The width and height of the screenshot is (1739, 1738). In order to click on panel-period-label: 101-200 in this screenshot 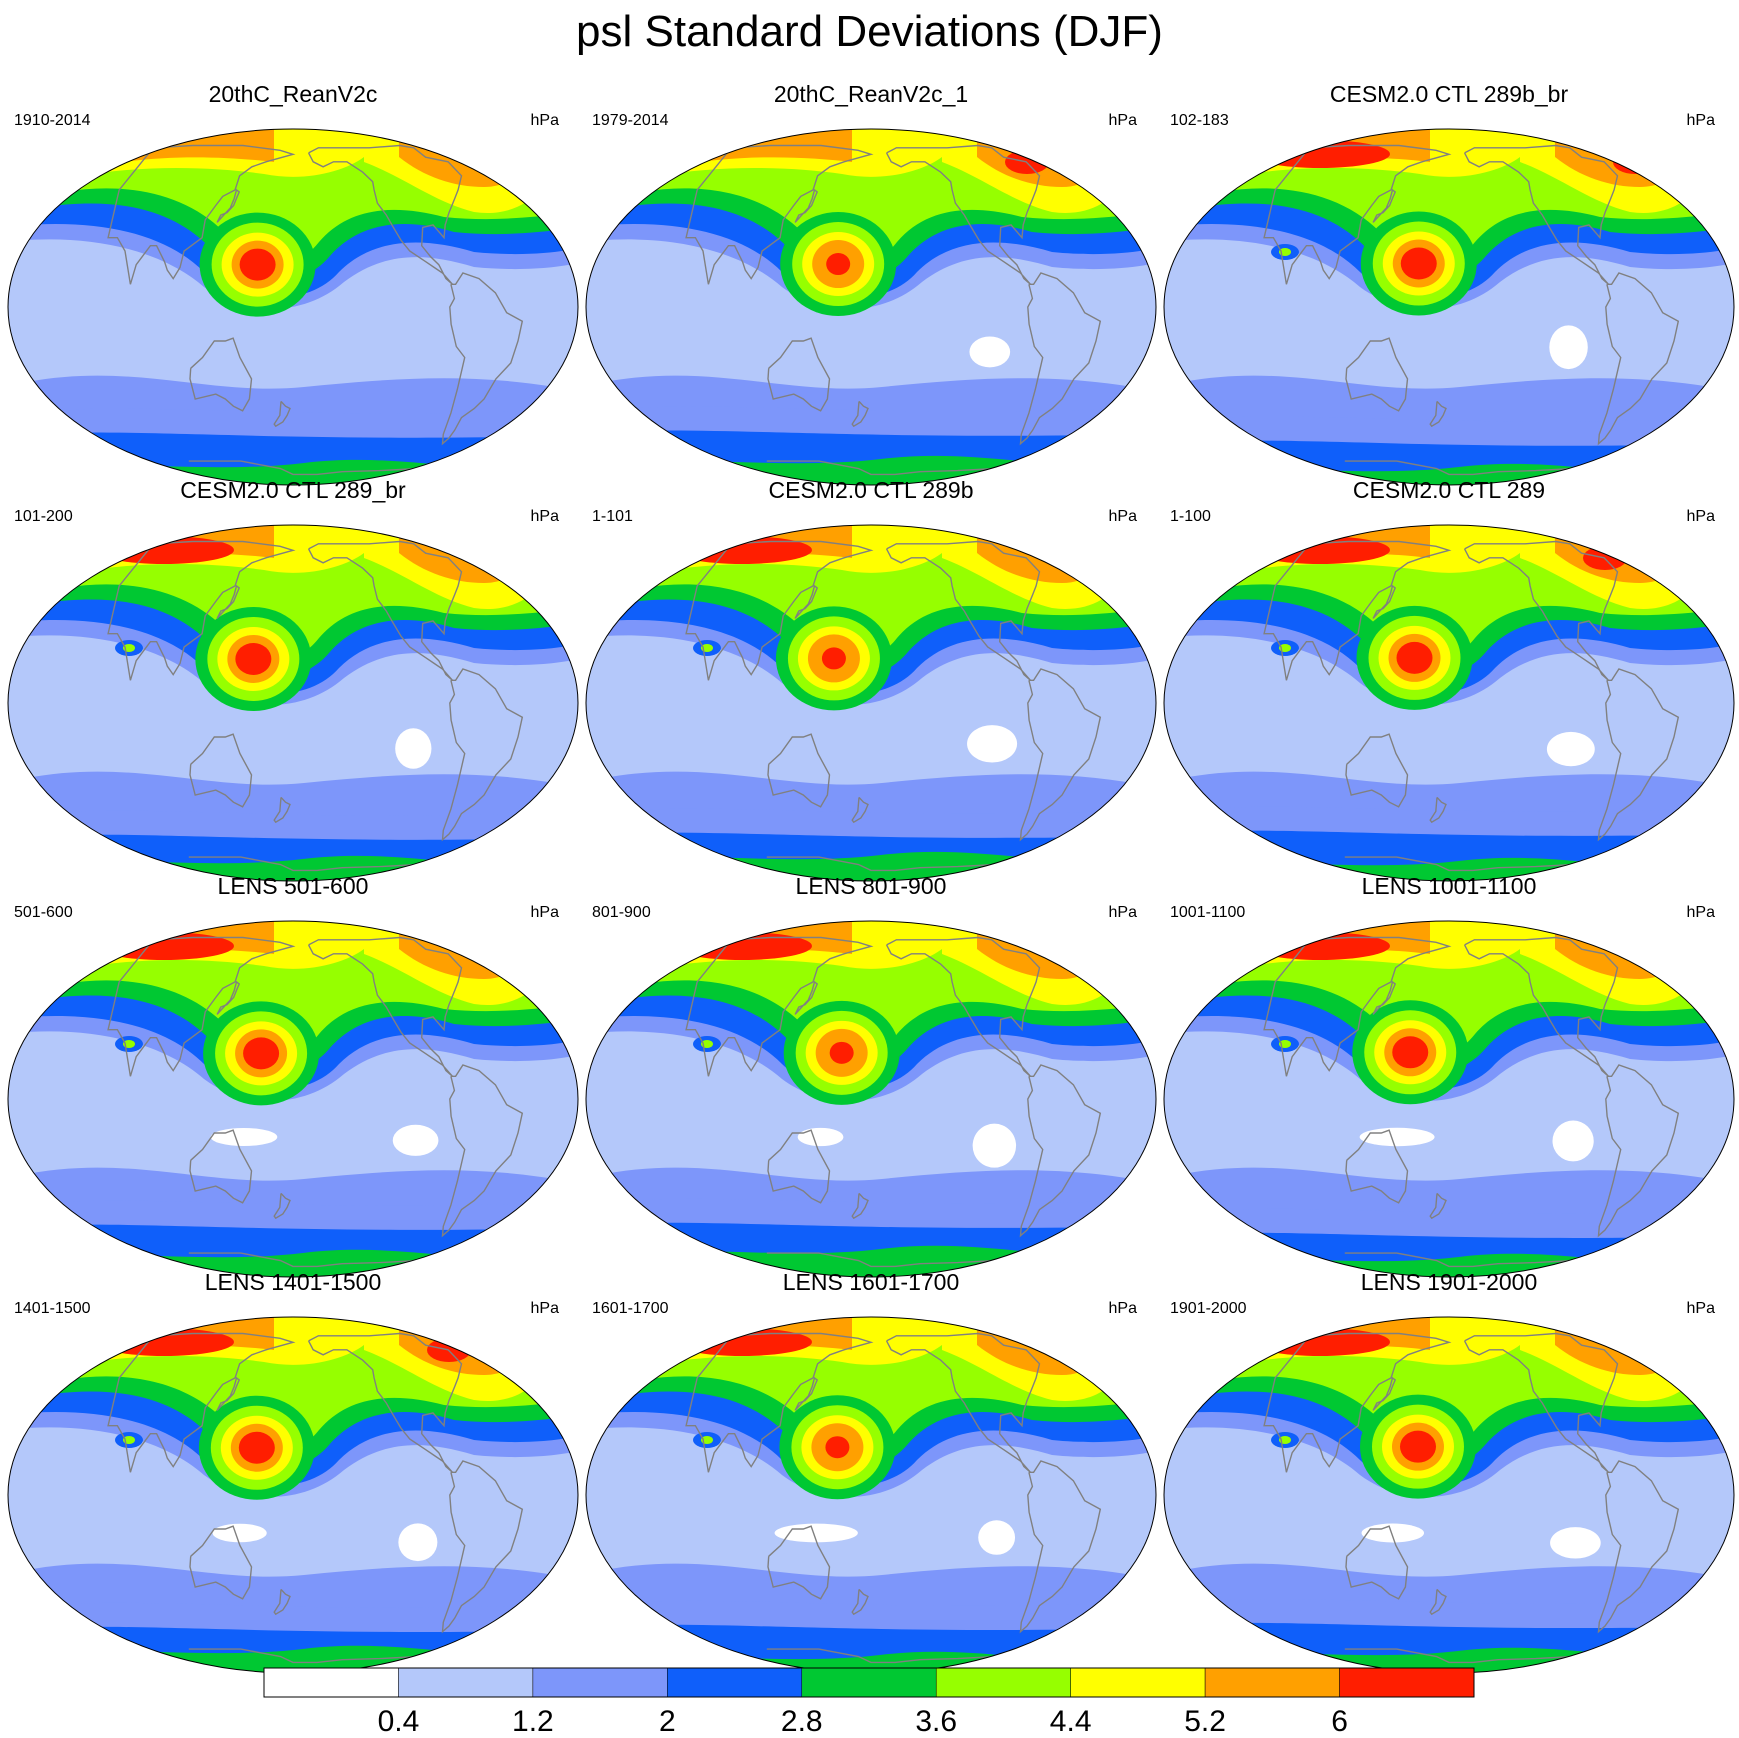, I will do `click(43, 516)`.